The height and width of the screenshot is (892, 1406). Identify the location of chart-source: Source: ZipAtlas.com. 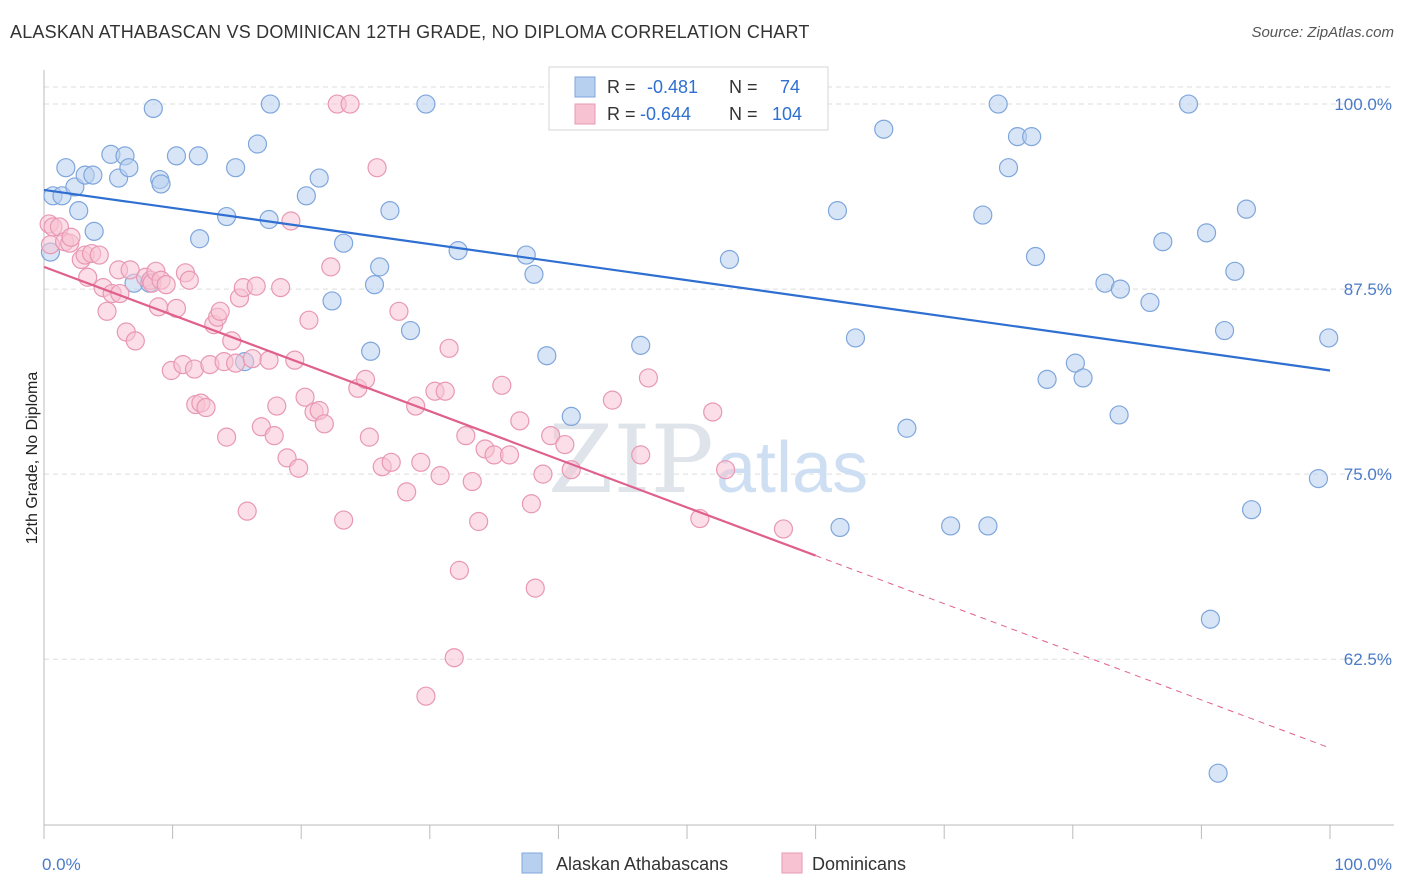
(1322, 32).